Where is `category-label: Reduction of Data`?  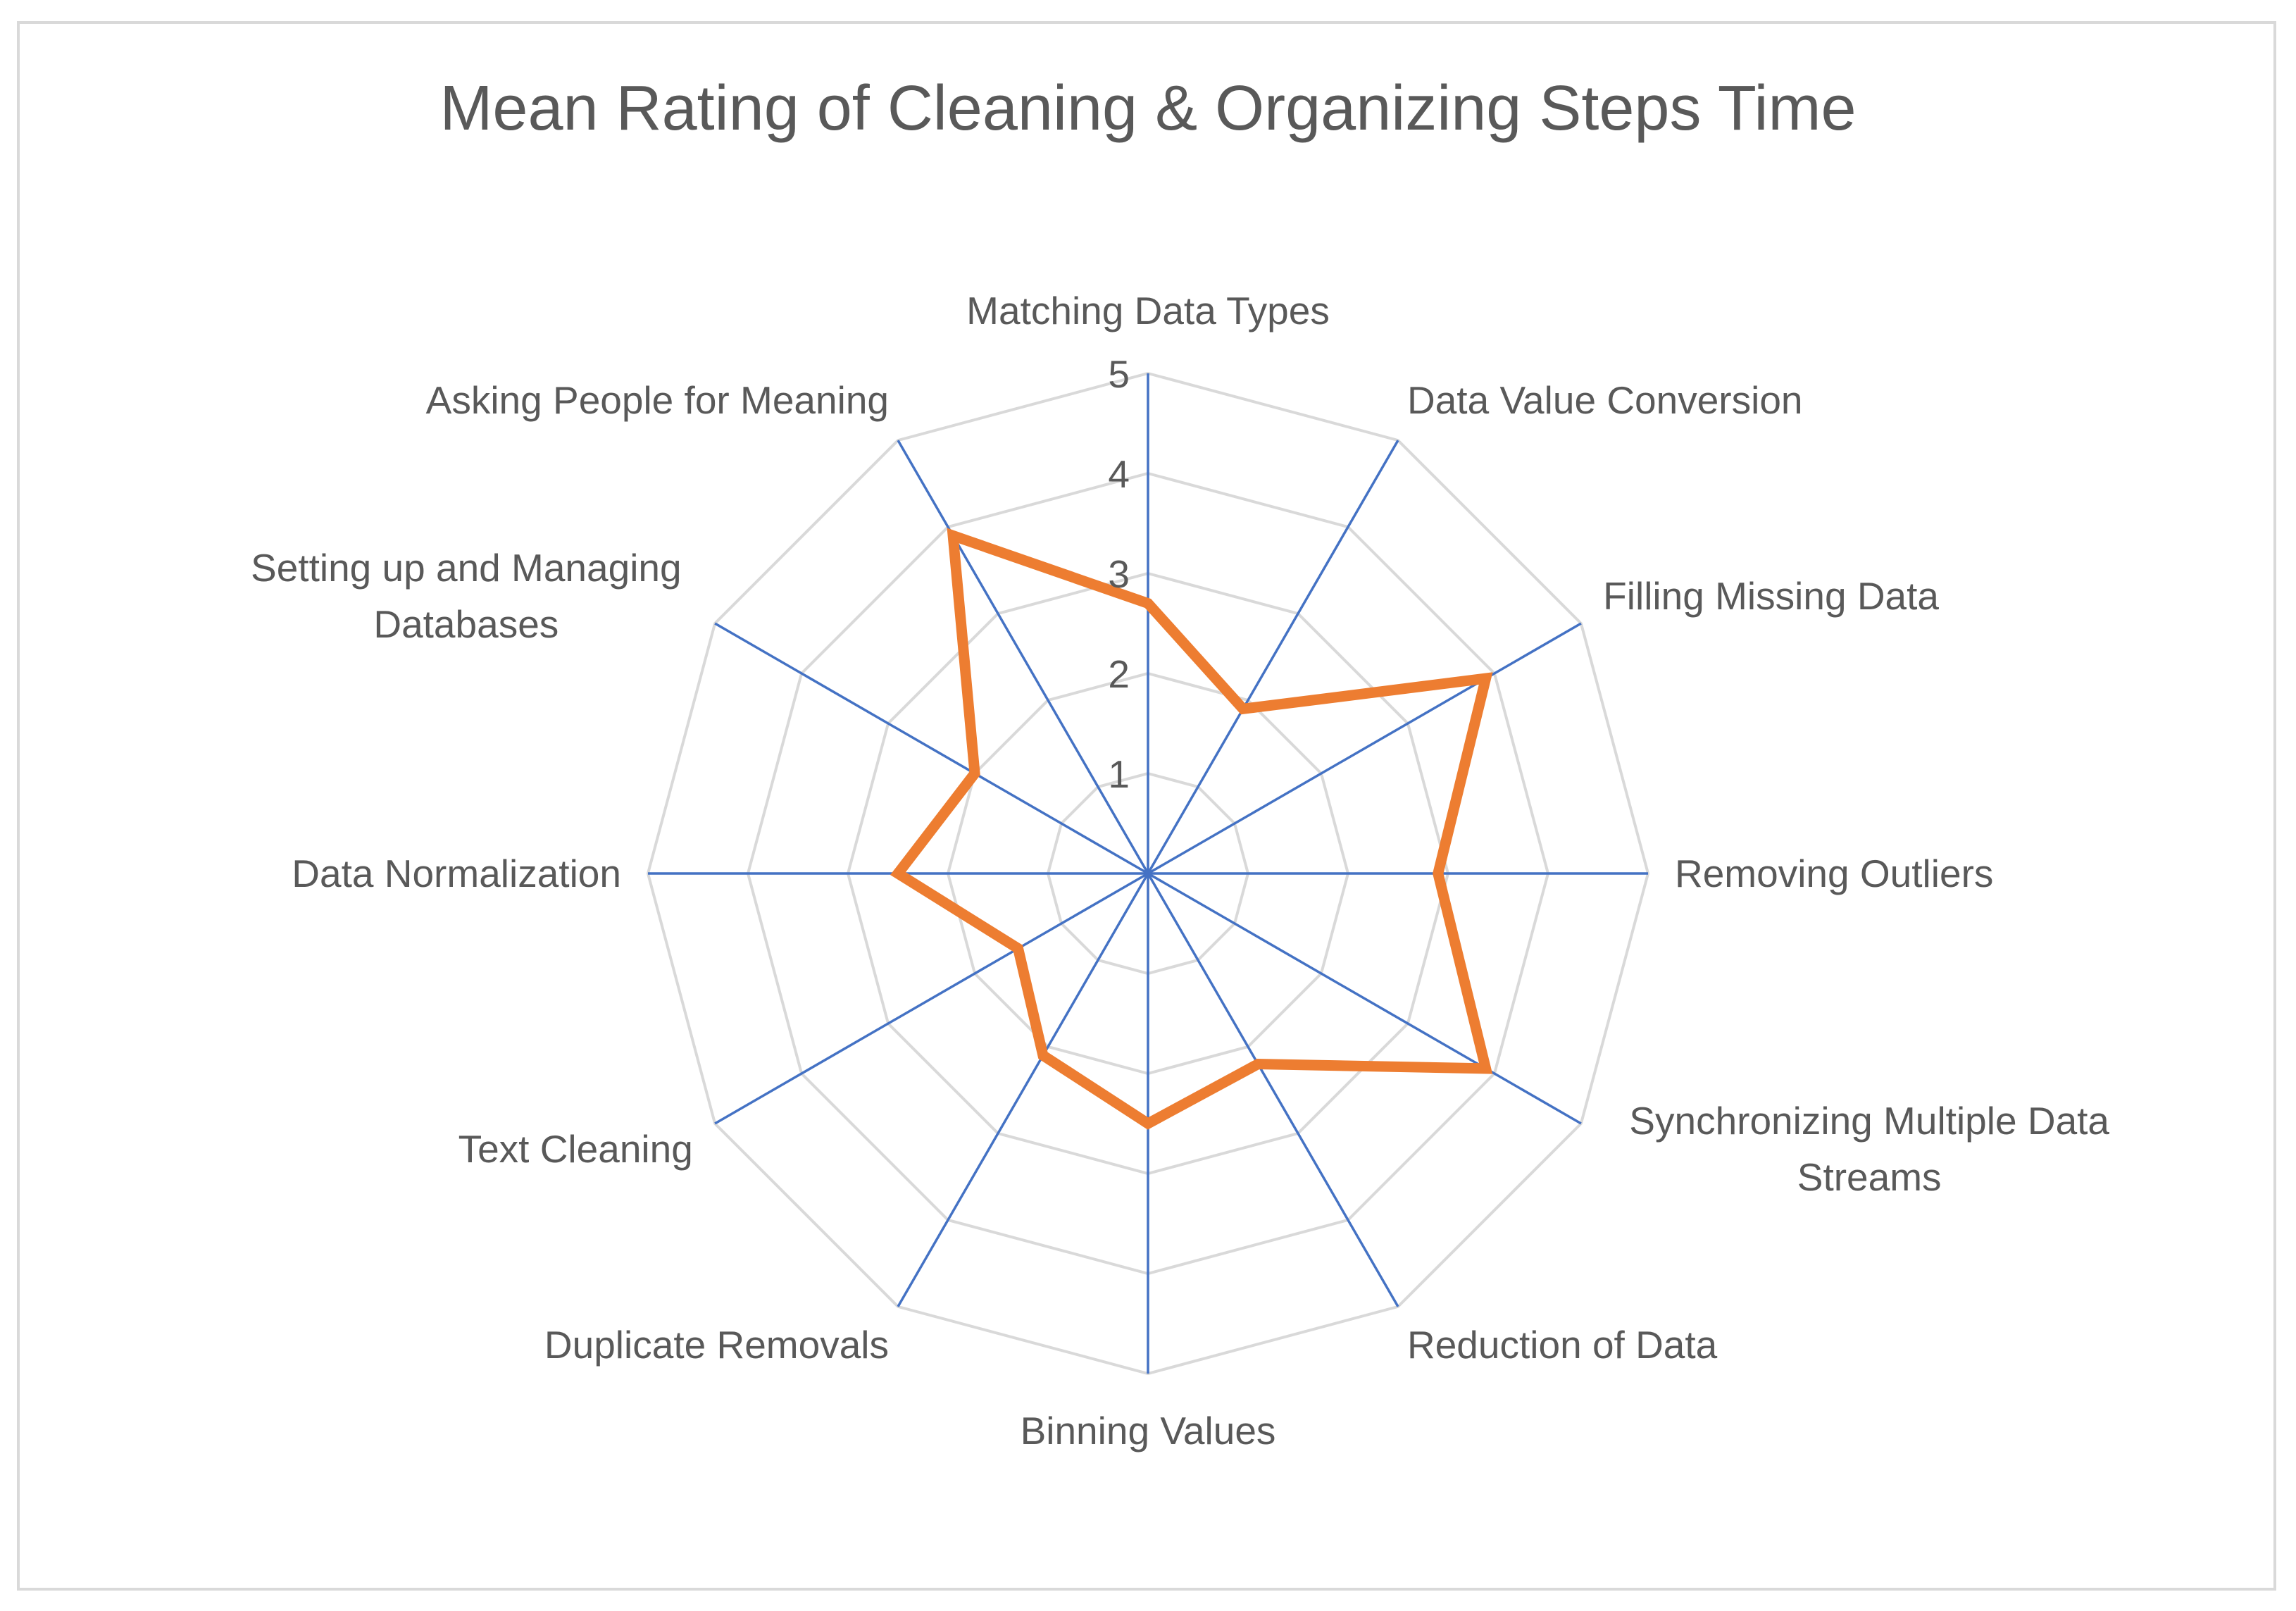
category-label: Reduction of Data is located at coordinates (1562, 1345).